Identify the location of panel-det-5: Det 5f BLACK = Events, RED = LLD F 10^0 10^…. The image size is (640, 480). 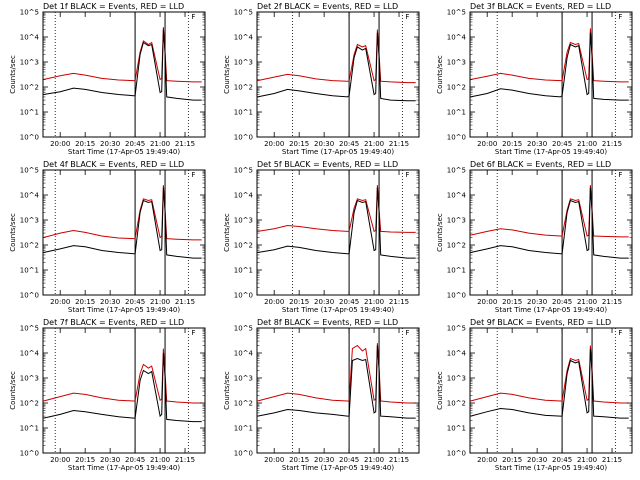
(321, 237).